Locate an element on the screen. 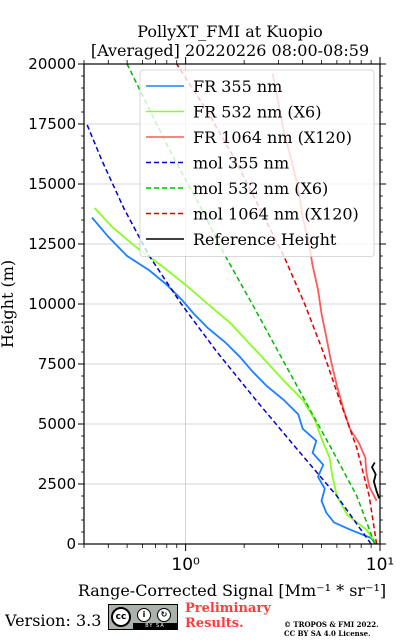  cc-by-icon: i is located at coordinates (144, 615).